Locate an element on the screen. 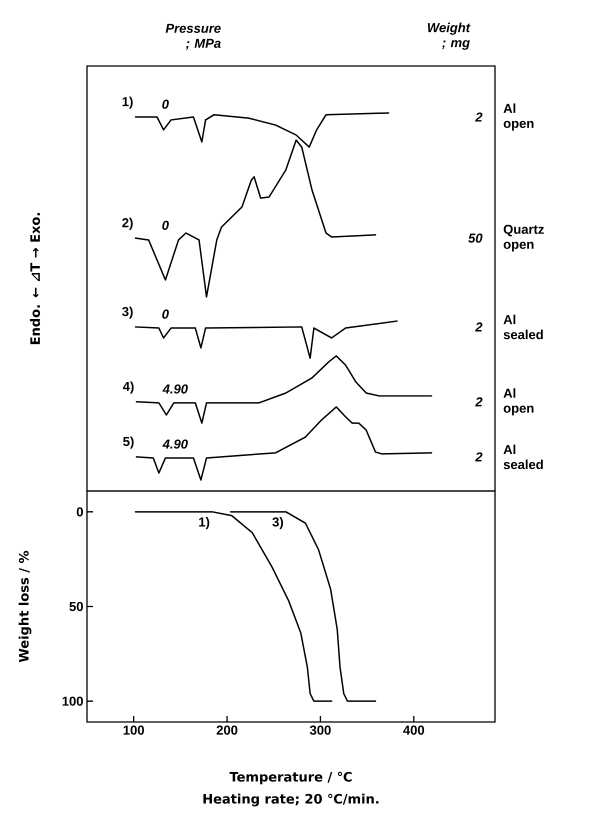  x-tick-label: 100 is located at coordinates (134, 730).